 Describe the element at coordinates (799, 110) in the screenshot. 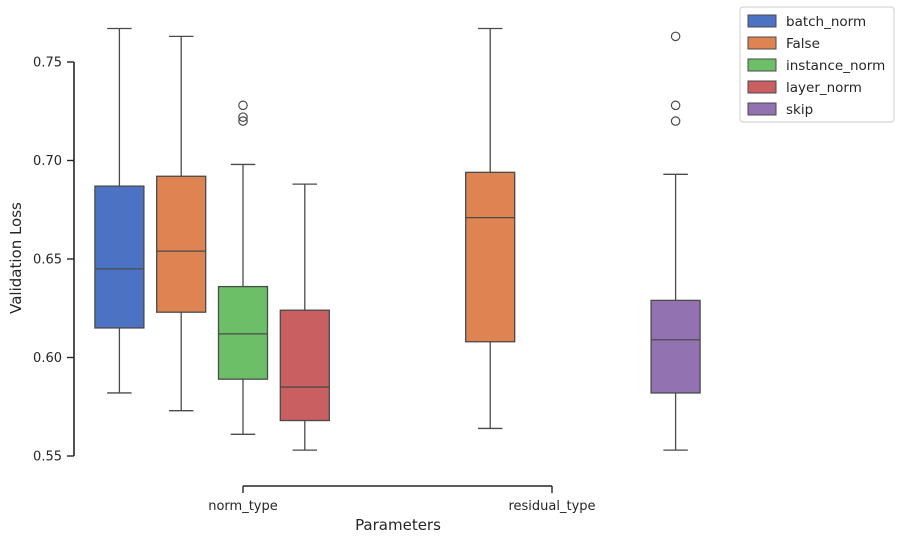

I see `legend-label-skip: skip` at that location.